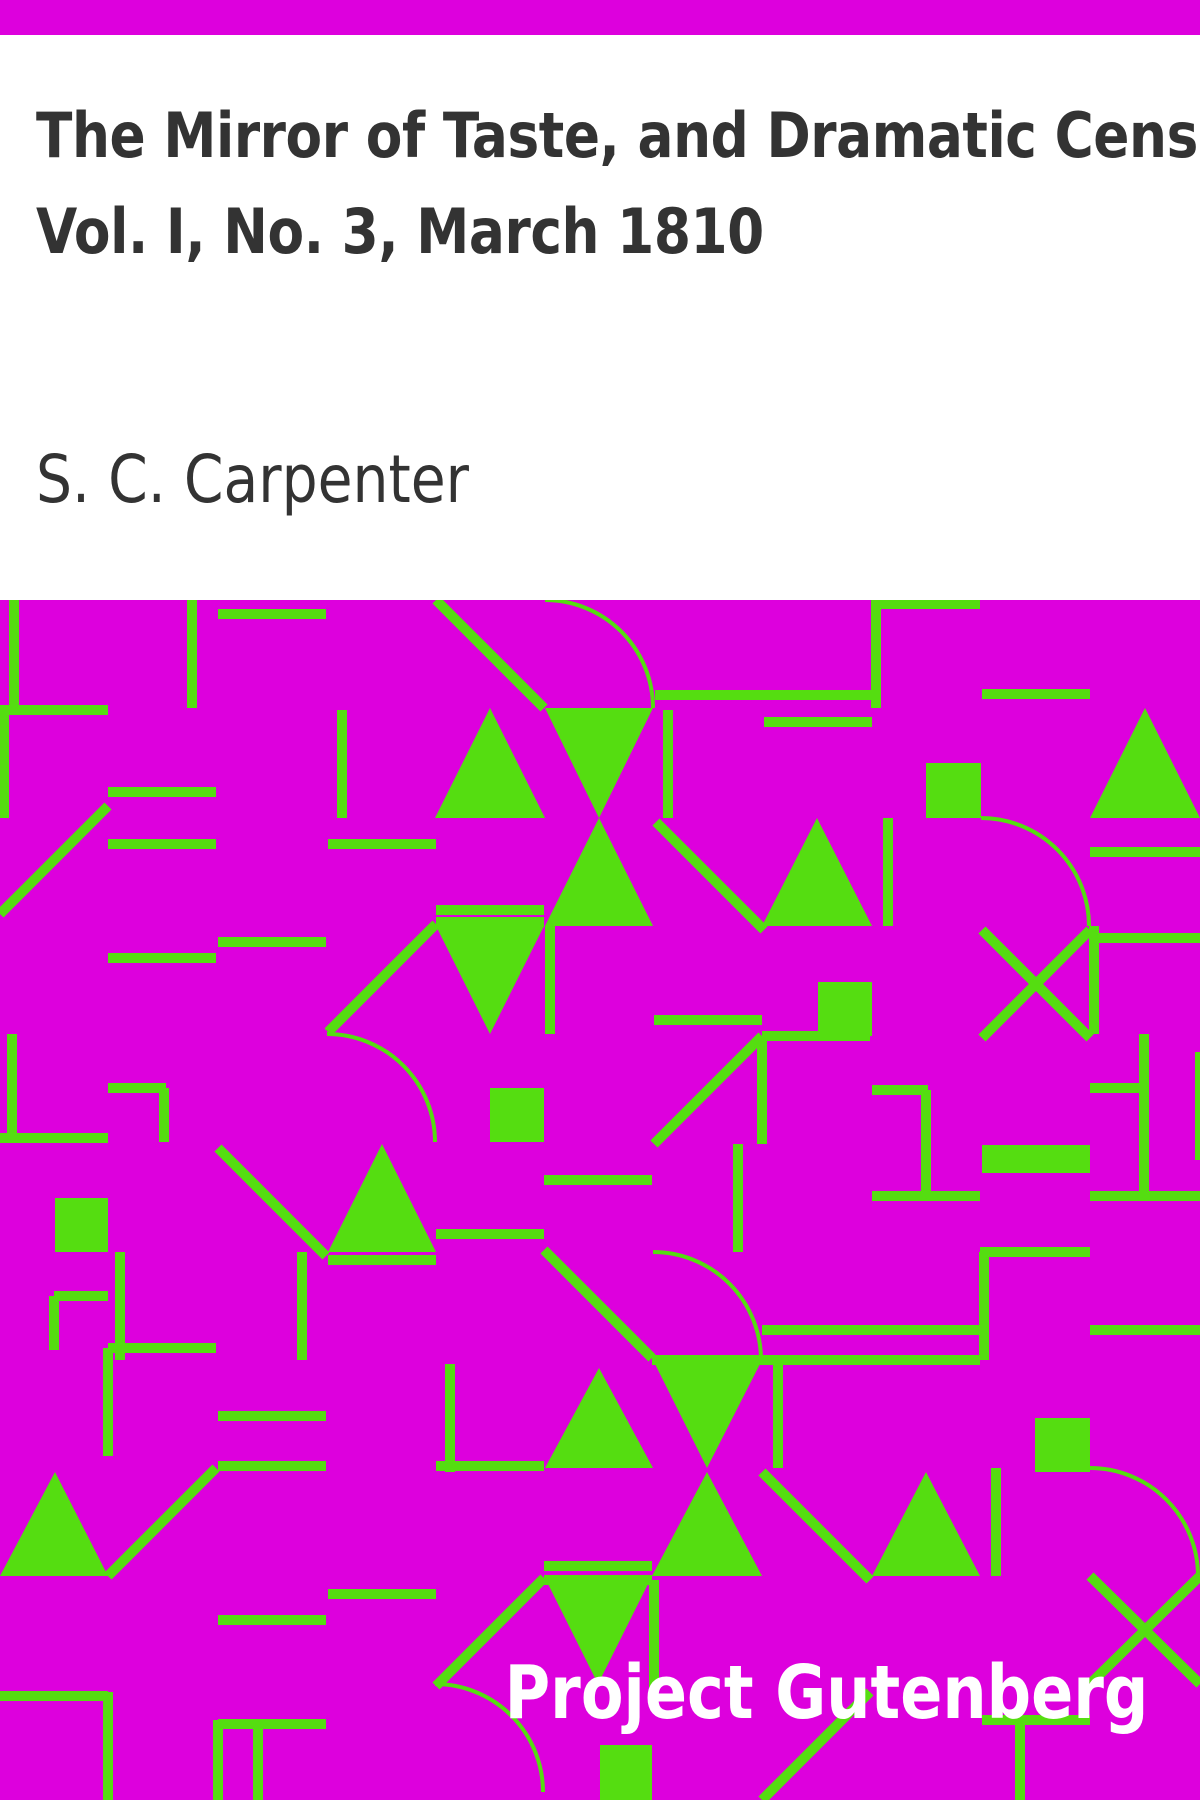 The image size is (1200, 1800). Describe the element at coordinates (252, 480) in the screenshot. I see `book-author: S. C. Carpenter` at that location.